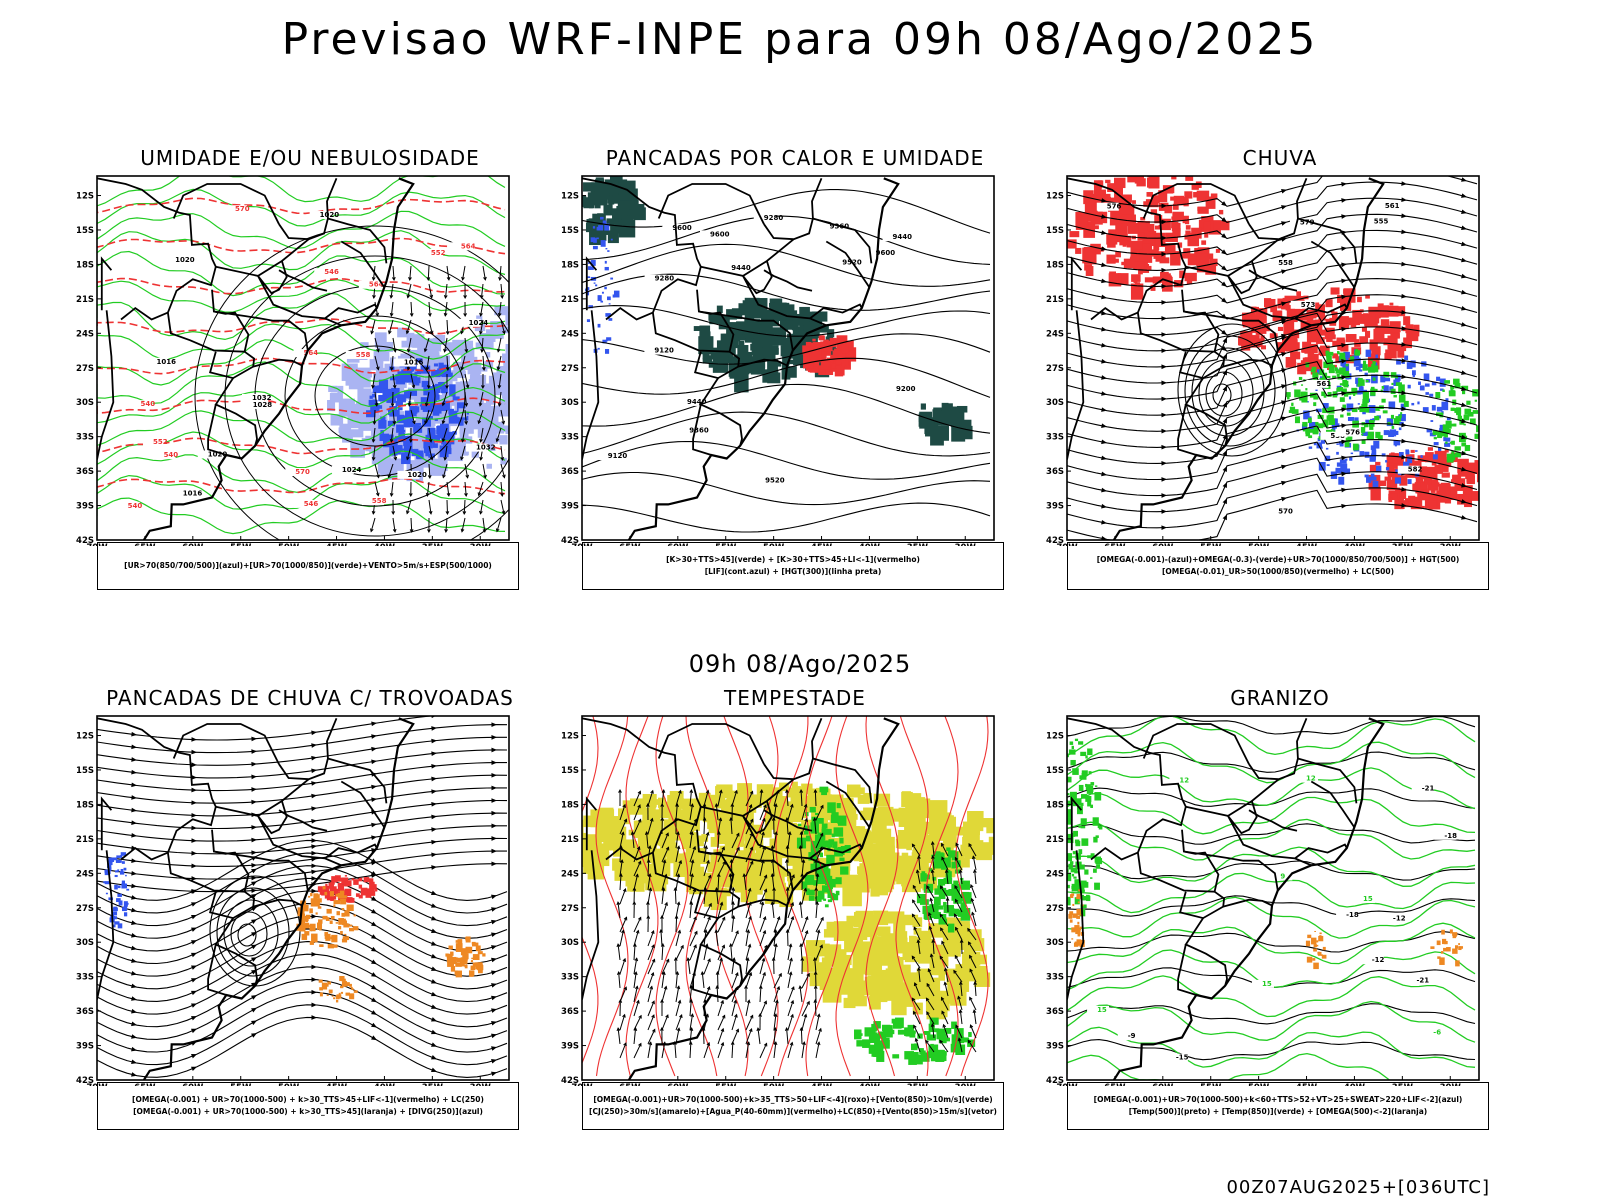  What do you see at coordinates (301, 471) in the screenshot?
I see `humidity-green-contour` at bounding box center [301, 471].